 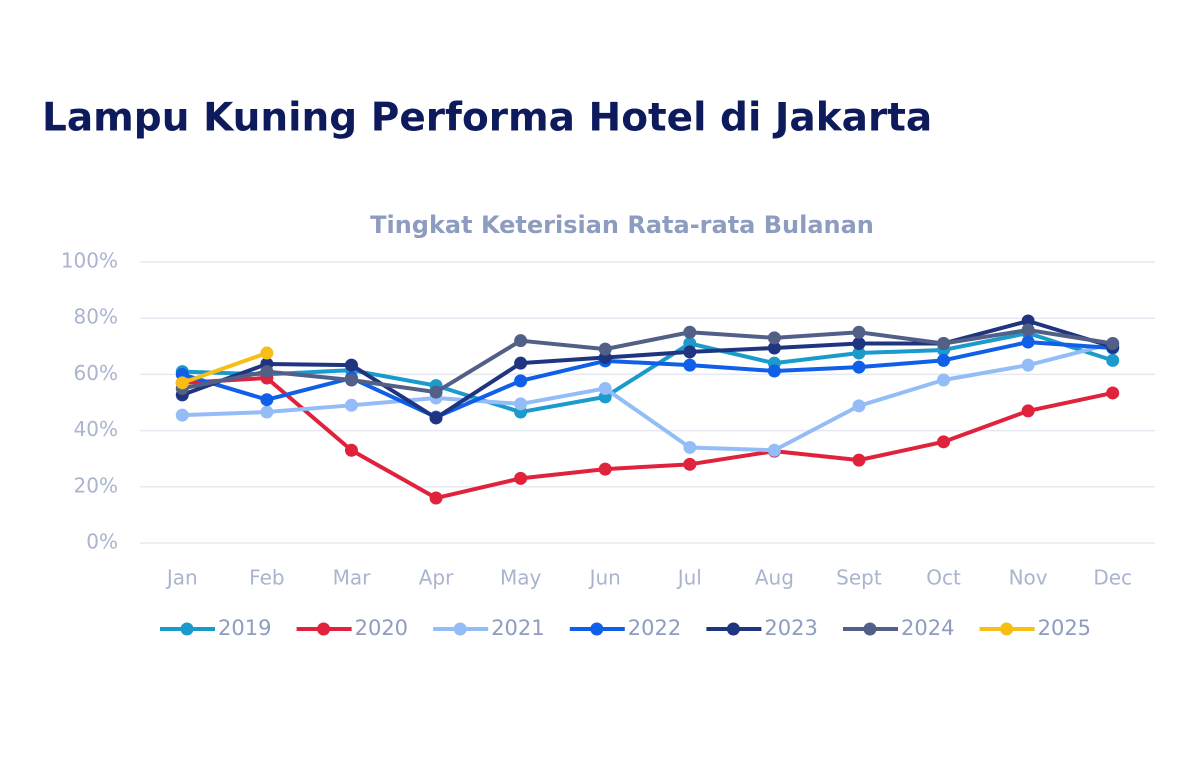 I want to click on x-tick-label: Dec, so click(x=1112, y=578).